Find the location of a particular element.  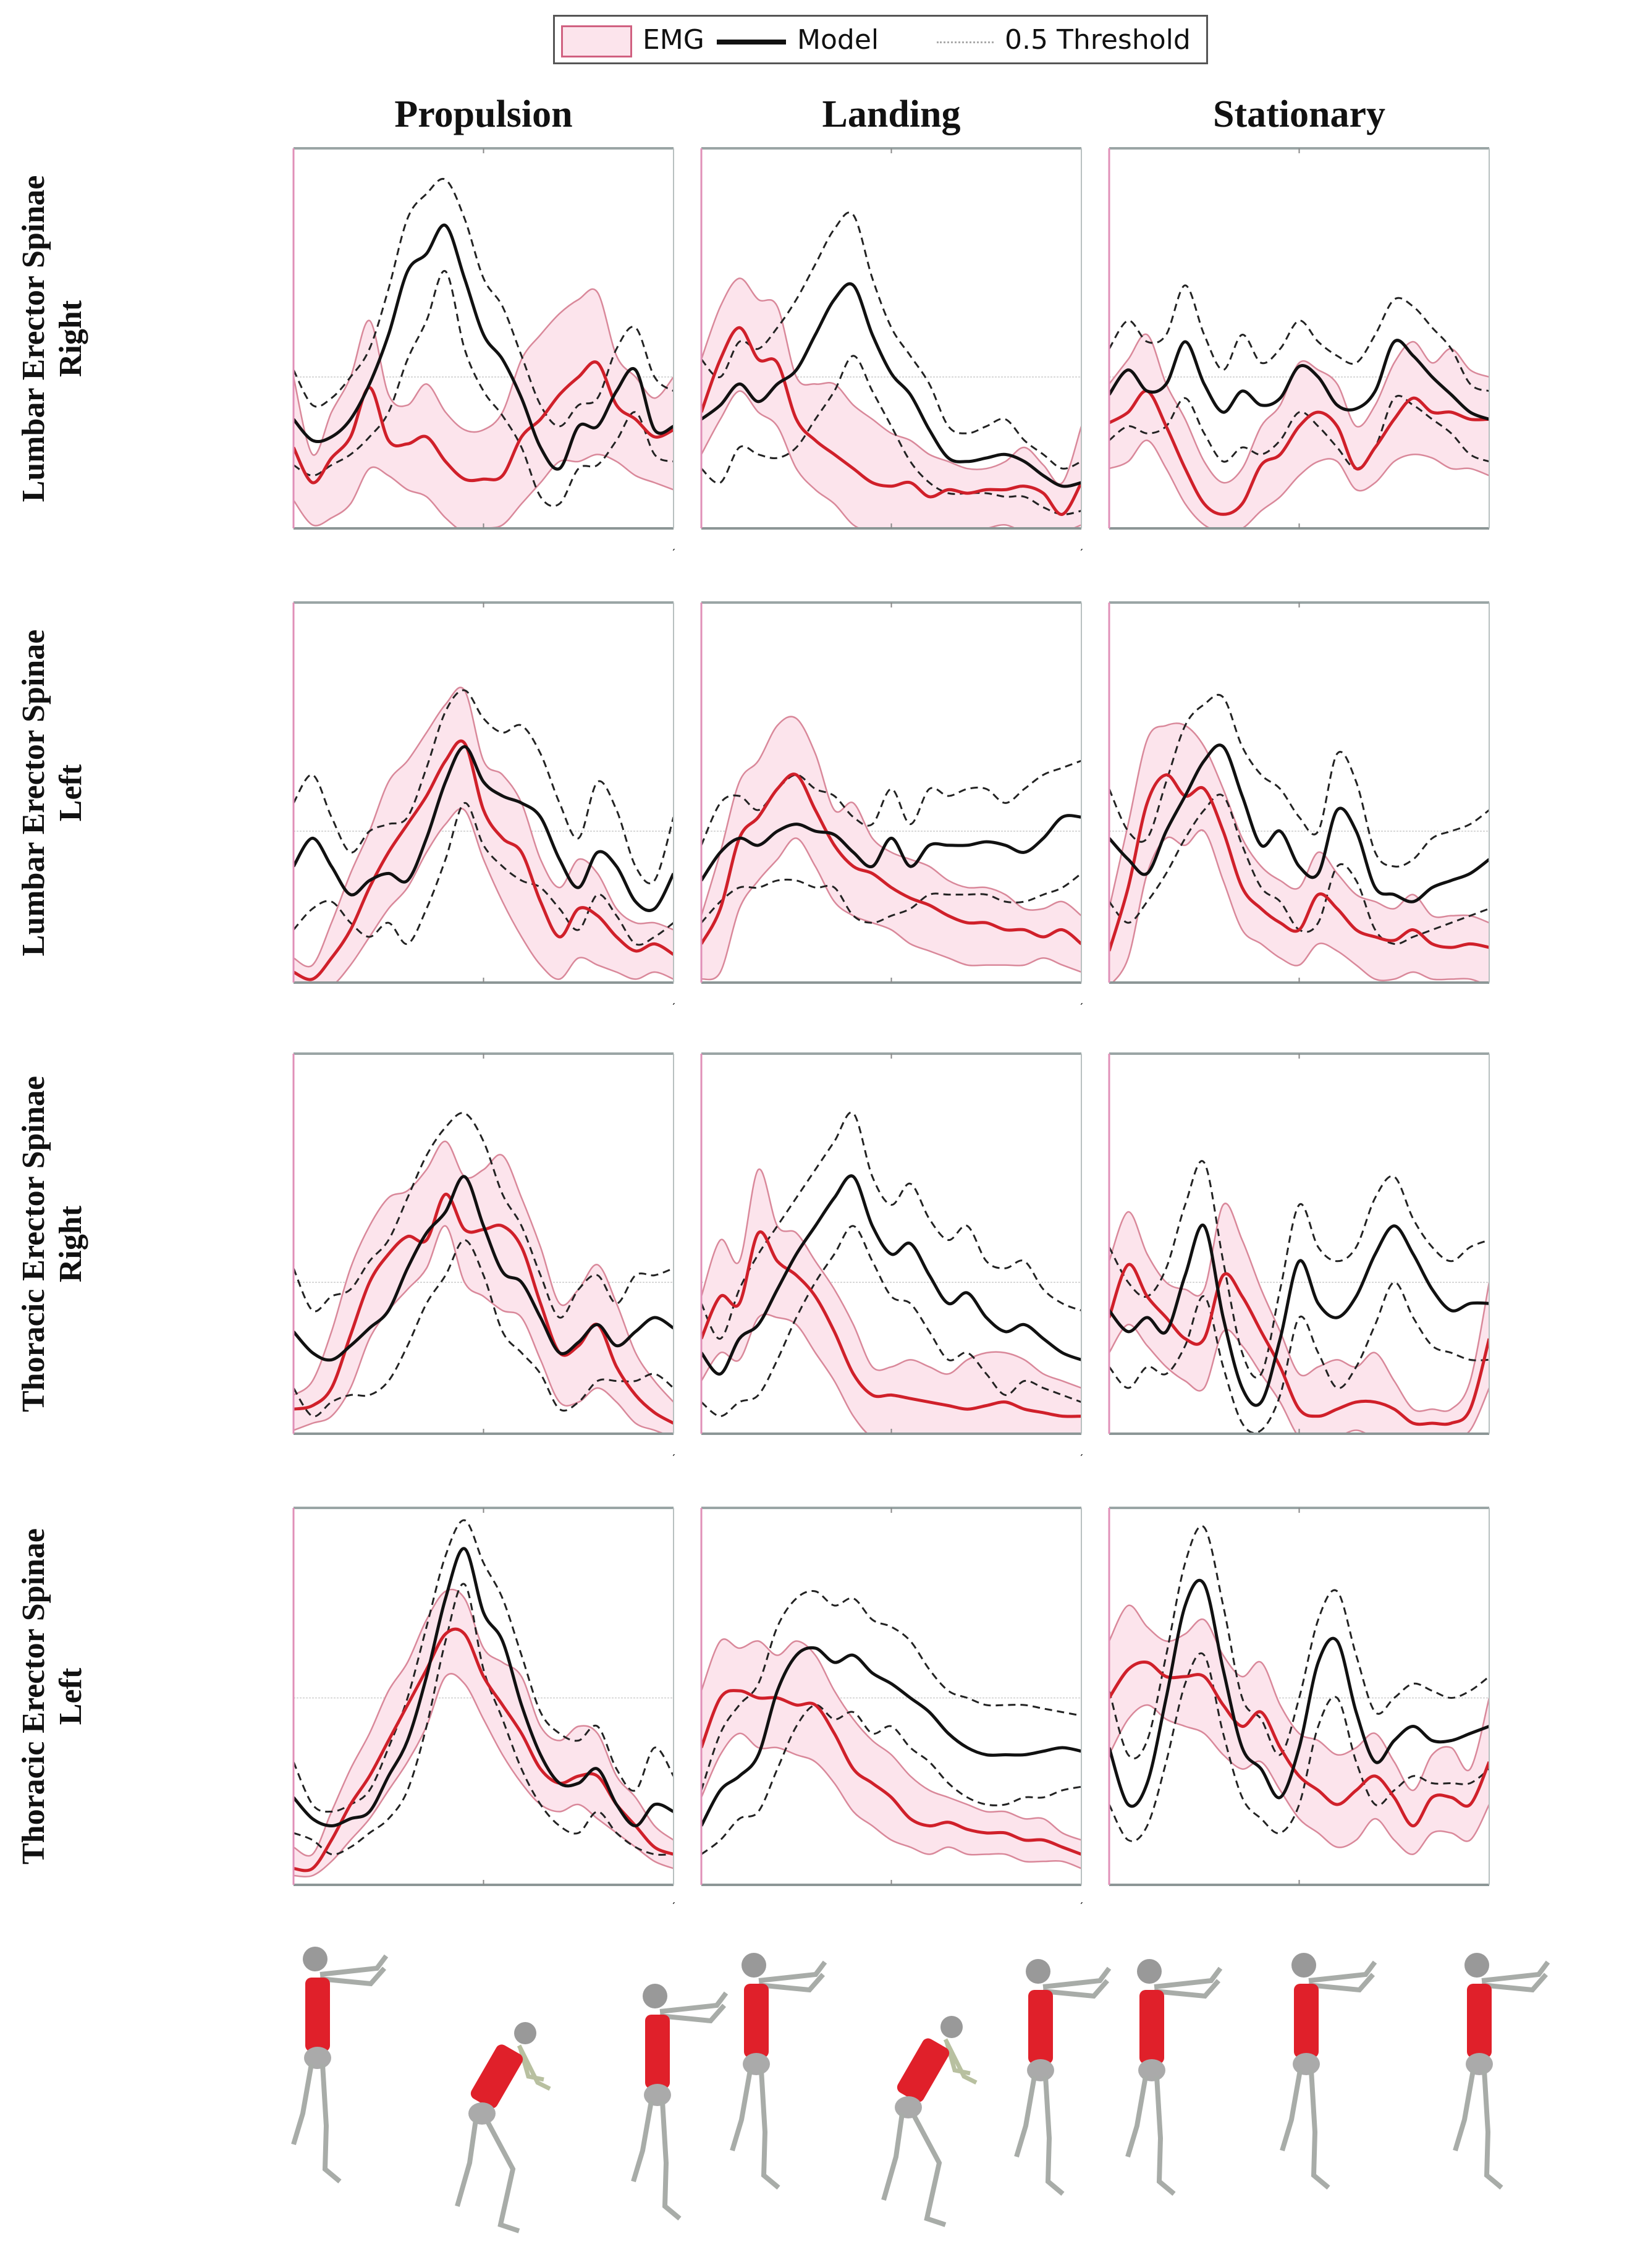

row-label: Thoracic Erector Spinae Right is located at coordinates (53, 1244).